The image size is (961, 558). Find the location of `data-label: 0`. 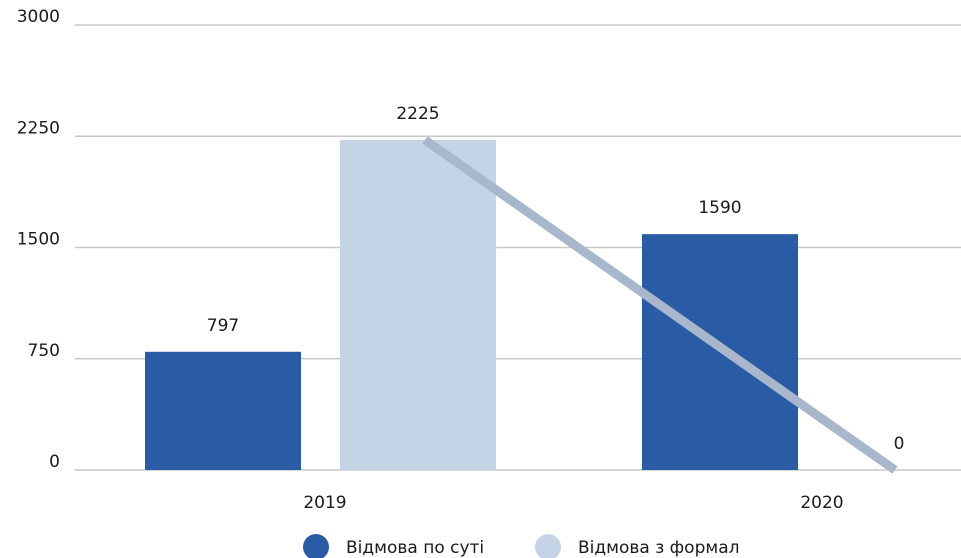

data-label: 0 is located at coordinates (899, 444).